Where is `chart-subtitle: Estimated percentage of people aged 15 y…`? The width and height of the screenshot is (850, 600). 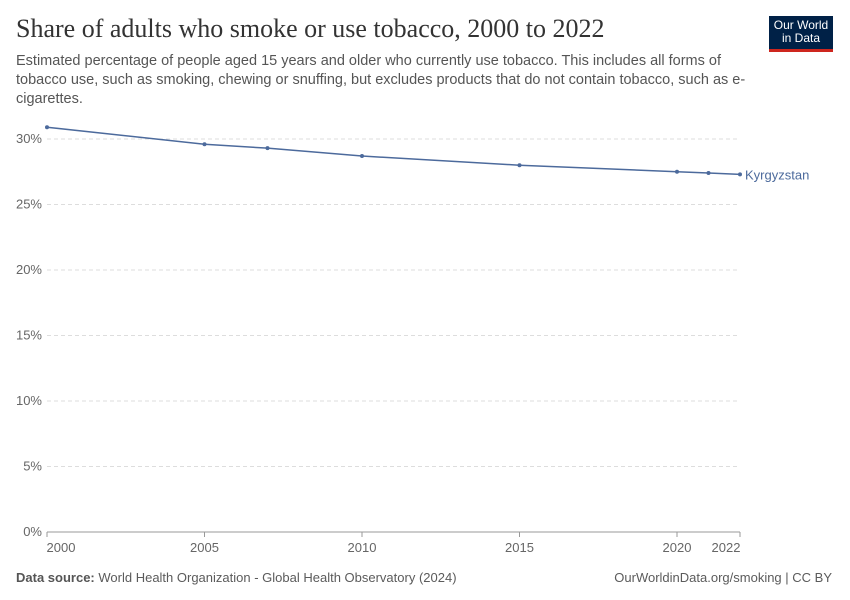 chart-subtitle: Estimated percentage of people aged 15 y… is located at coordinates (381, 80).